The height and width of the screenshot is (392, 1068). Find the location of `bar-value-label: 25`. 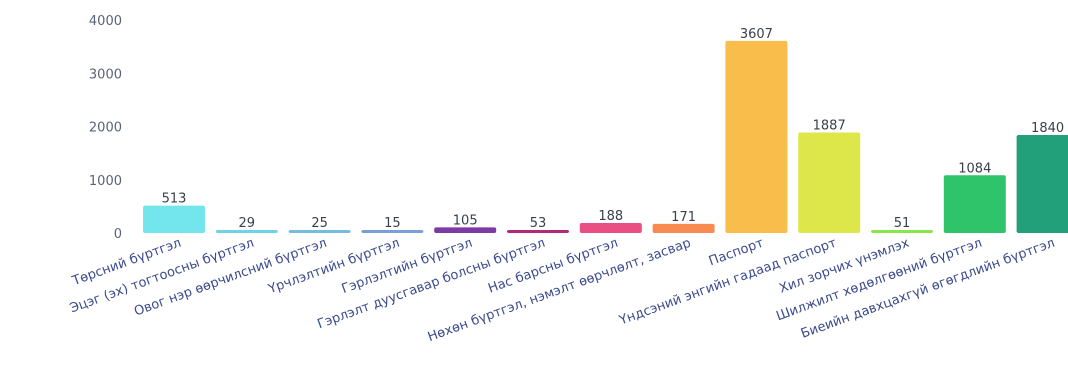

bar-value-label: 25 is located at coordinates (319, 223).